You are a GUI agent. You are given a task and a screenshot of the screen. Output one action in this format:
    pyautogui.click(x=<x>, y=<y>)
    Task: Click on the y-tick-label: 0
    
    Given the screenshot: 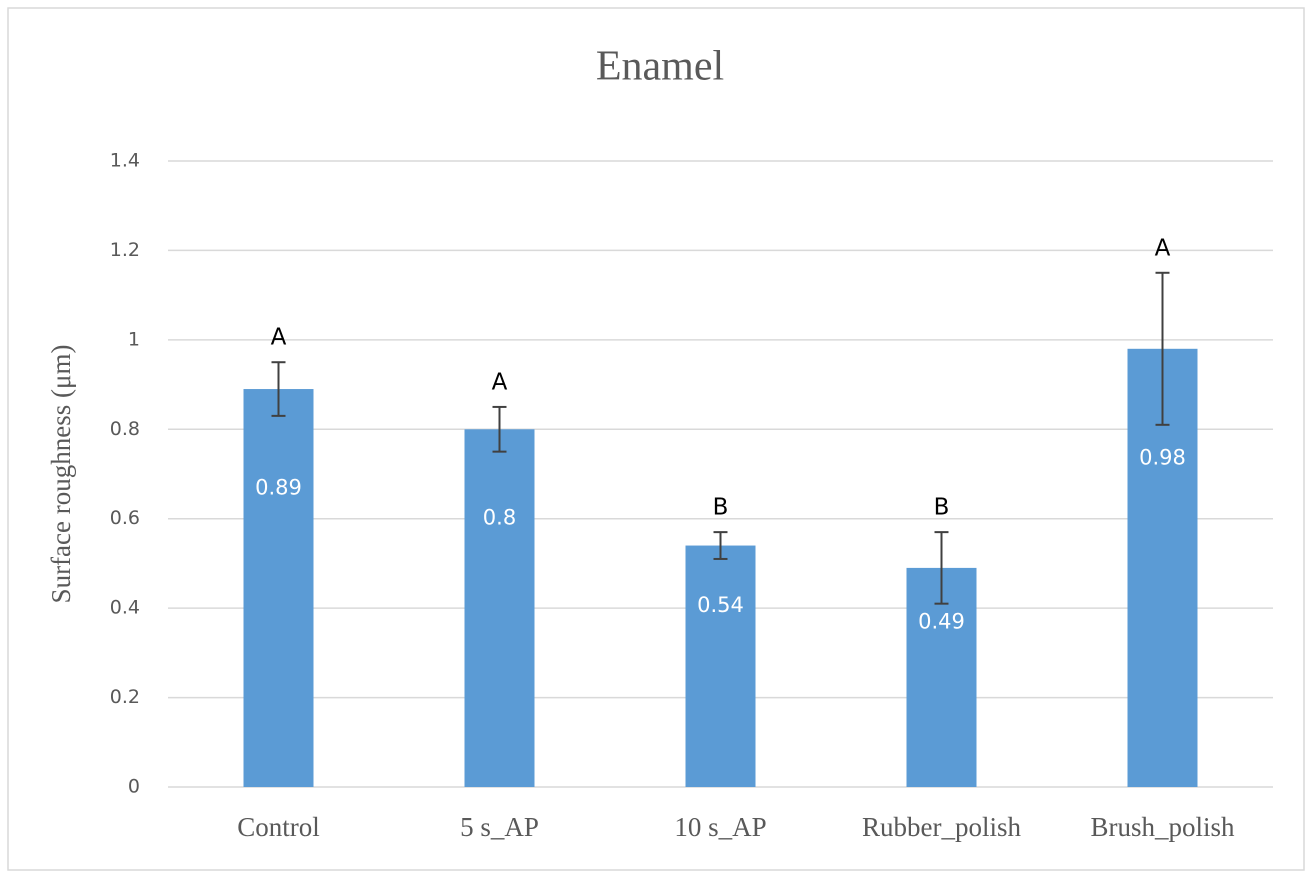 What is the action you would take?
    pyautogui.click(x=134, y=787)
    